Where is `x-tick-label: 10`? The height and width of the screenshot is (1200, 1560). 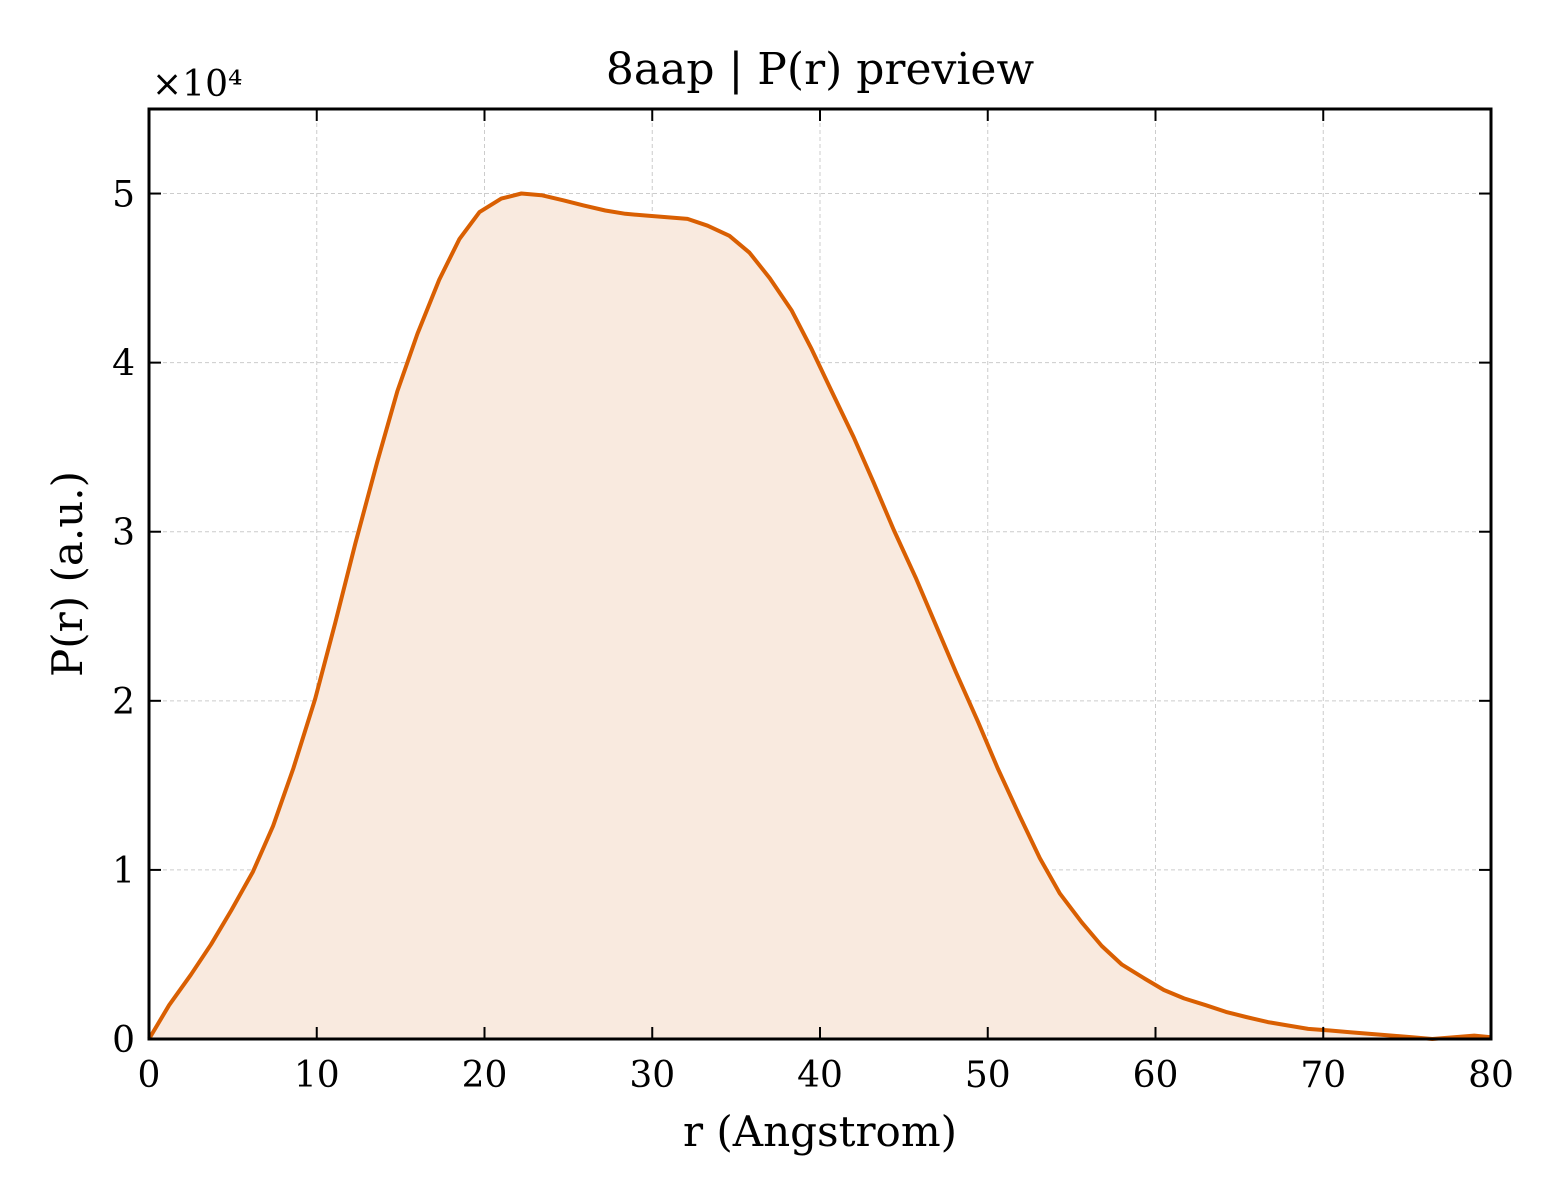
x-tick-label: 10 is located at coordinates (317, 1075).